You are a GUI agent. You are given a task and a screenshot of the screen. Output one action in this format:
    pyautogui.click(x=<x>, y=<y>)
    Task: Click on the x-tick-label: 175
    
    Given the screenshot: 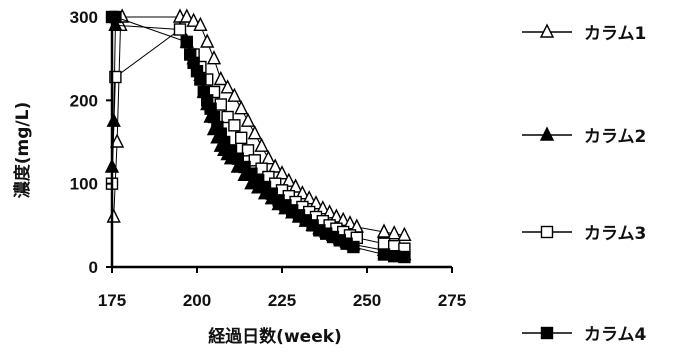 What is the action you would take?
    pyautogui.click(x=112, y=300)
    